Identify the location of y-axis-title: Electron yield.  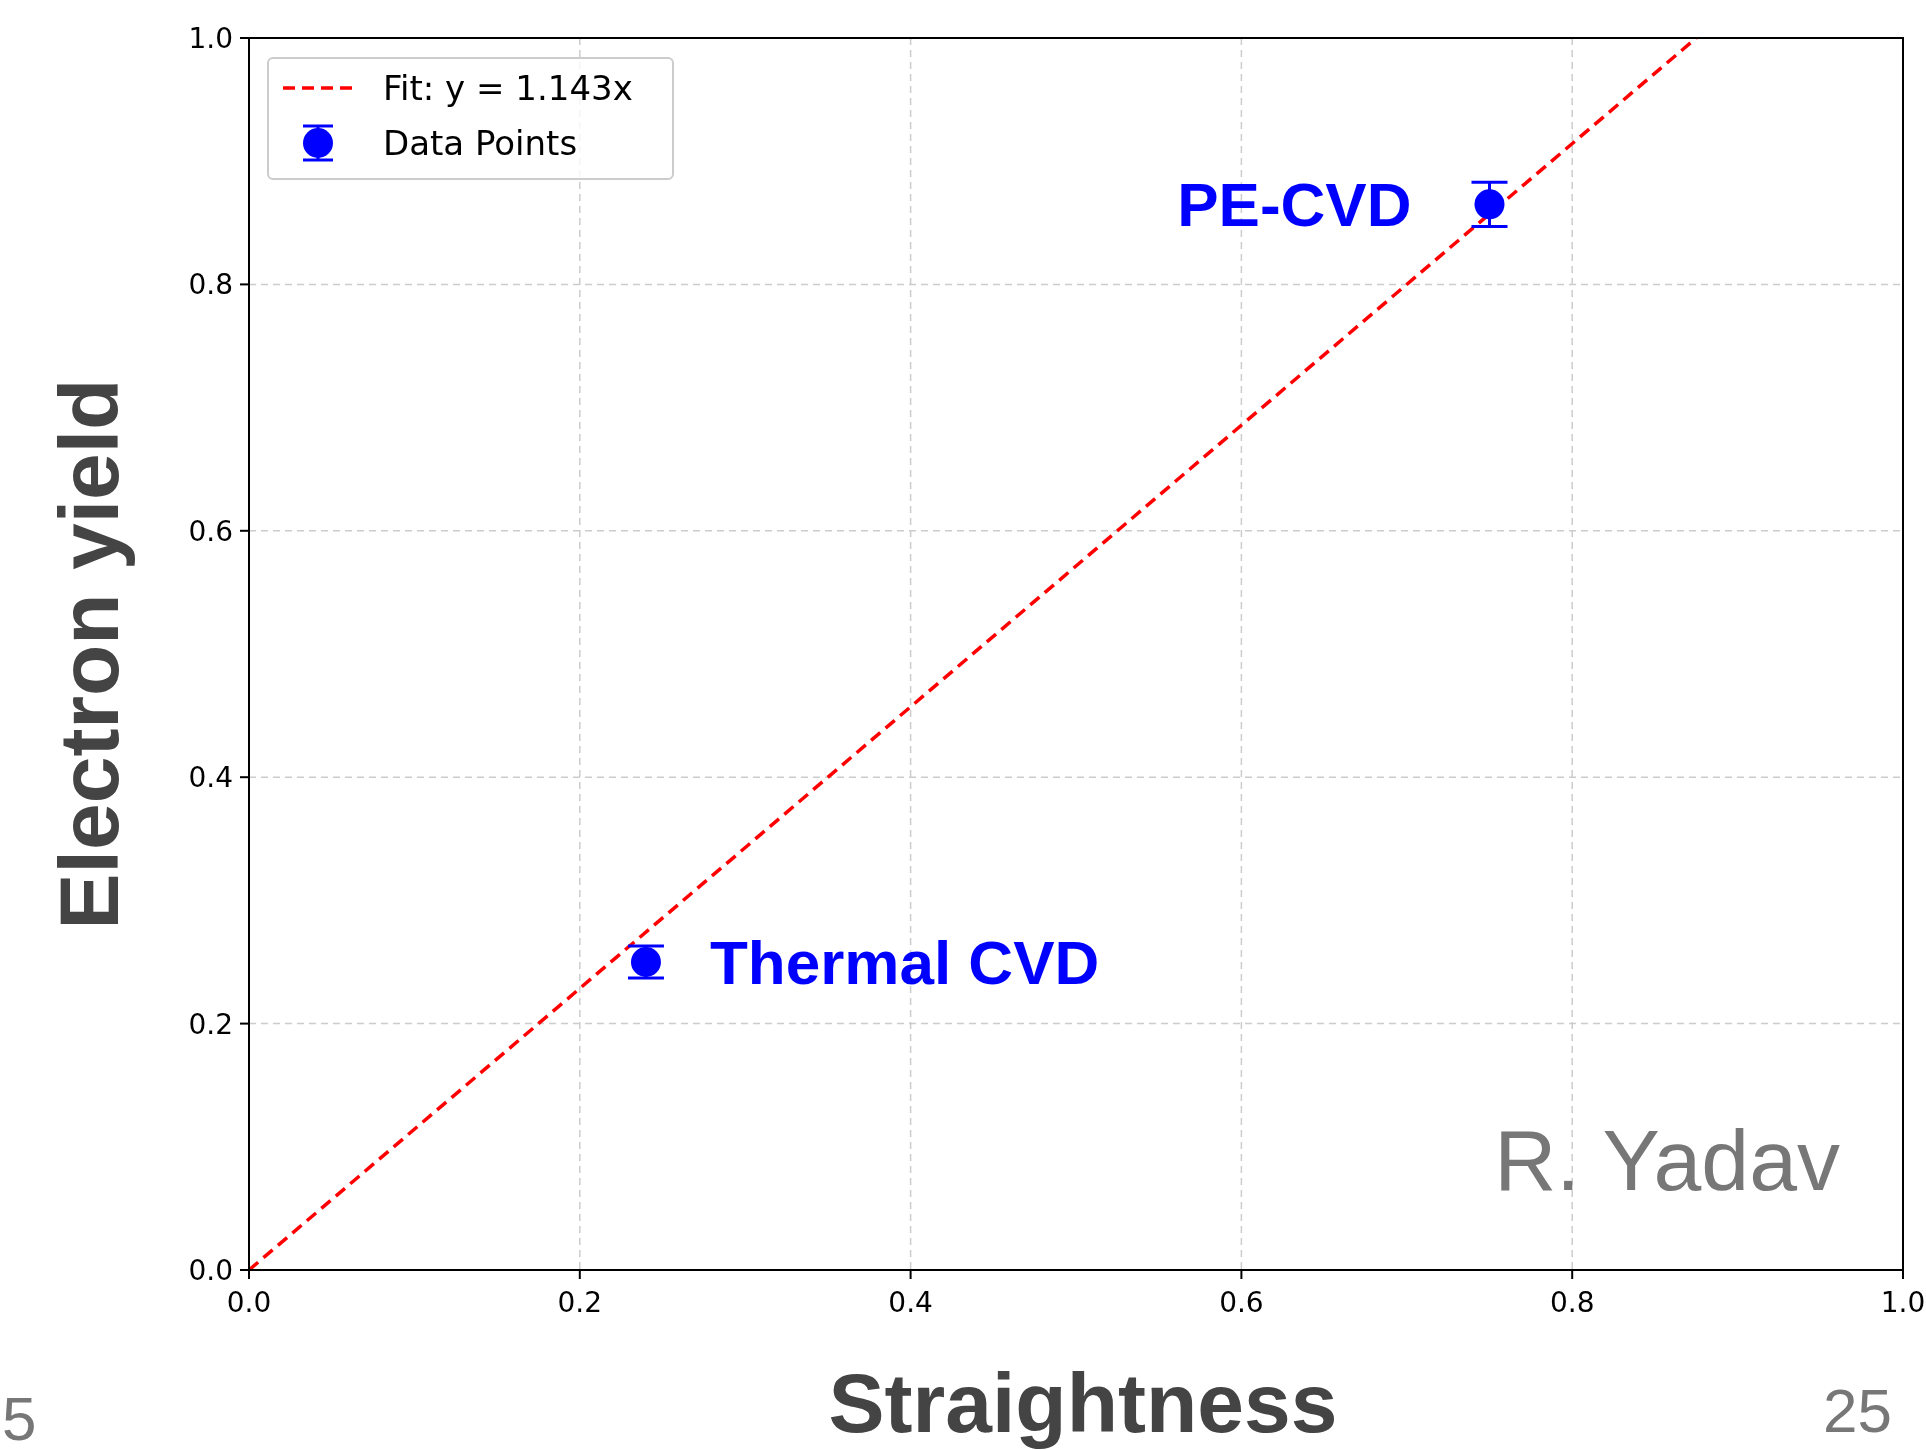
(89, 654).